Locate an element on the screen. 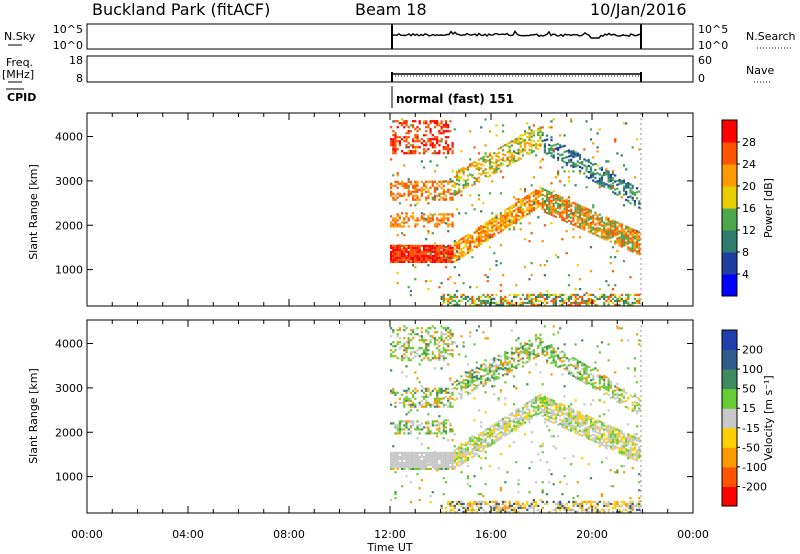 This screenshot has height=554, width=800. power-y-axis-label: Slant Range [km] is located at coordinates (33, 212).